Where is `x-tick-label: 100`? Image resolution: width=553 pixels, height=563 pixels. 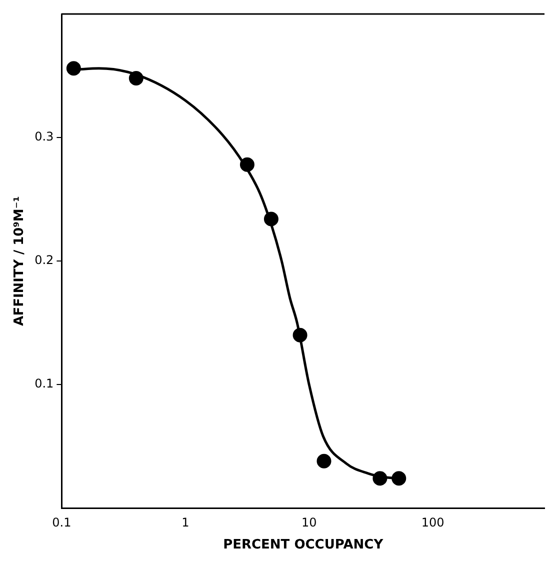 x-tick-label: 100 is located at coordinates (432, 522).